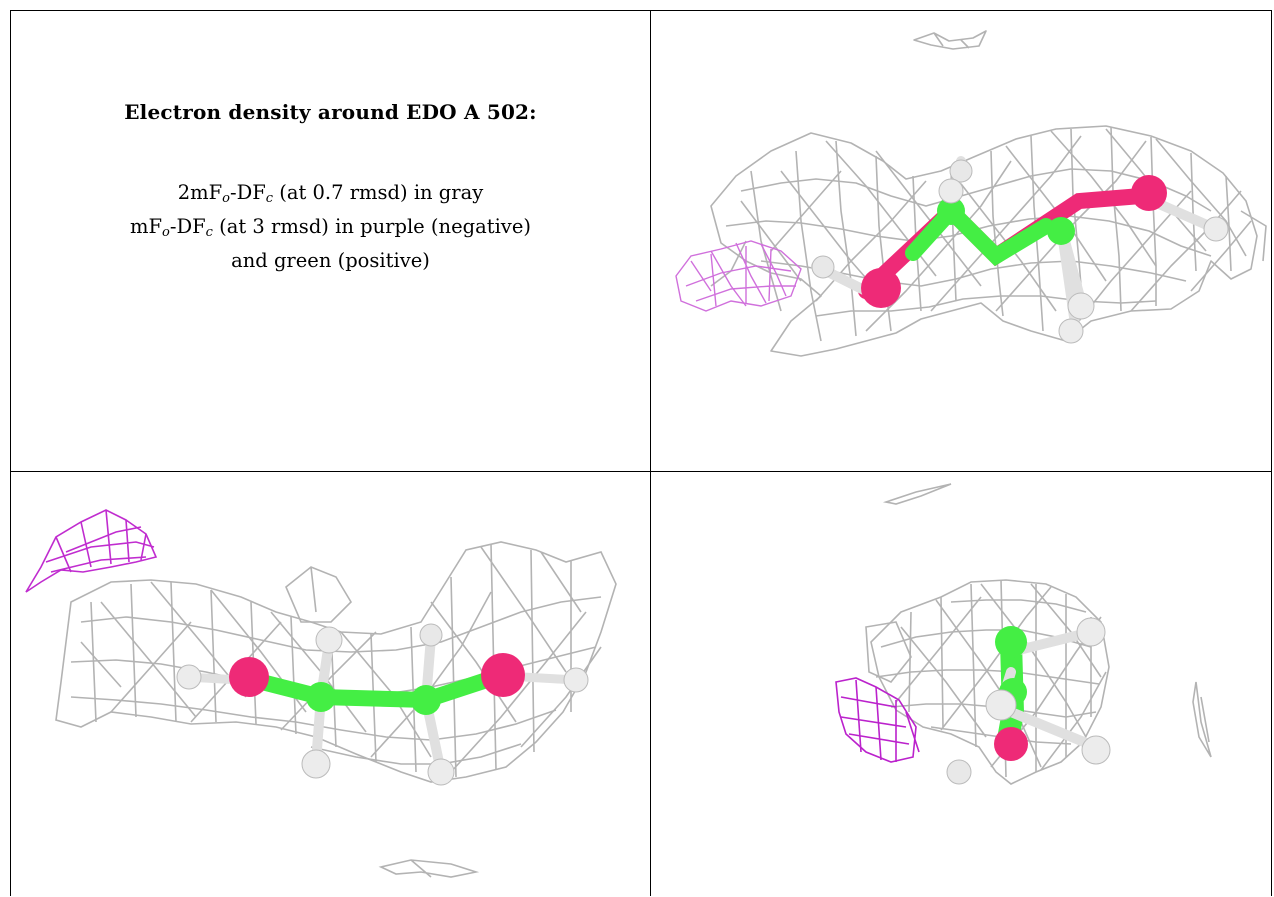 The width and height of the screenshot is (1274, 897). What do you see at coordinates (641, 10) in the screenshot?
I see `border-top` at bounding box center [641, 10].